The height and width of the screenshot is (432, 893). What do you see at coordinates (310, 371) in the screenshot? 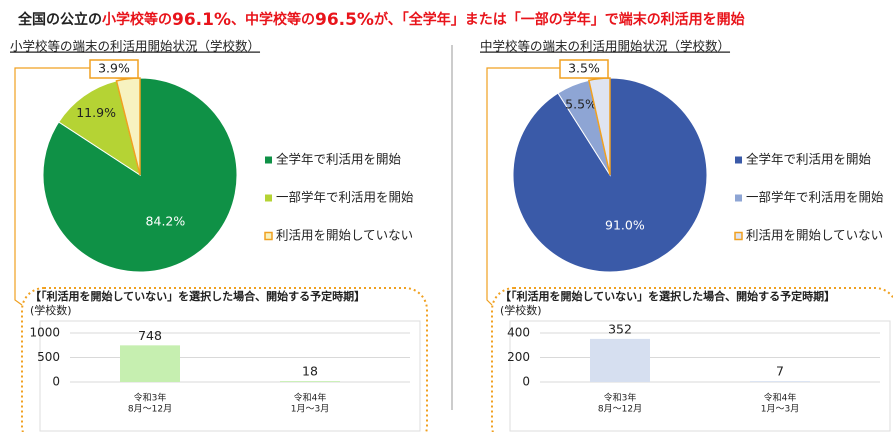
I see `value-label: 18` at bounding box center [310, 371].